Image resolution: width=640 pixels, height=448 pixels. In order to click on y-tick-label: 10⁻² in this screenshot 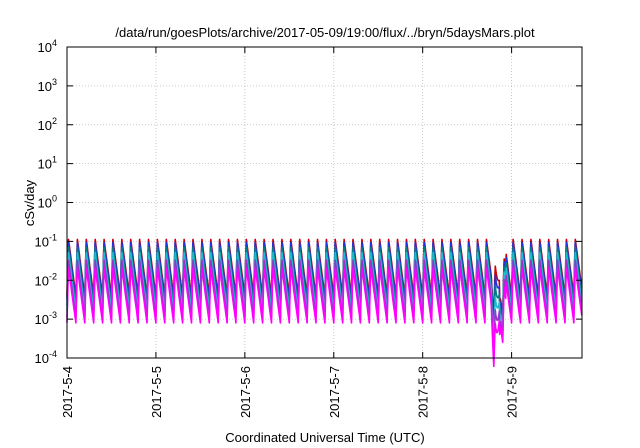, I will do `click(46, 279)`.